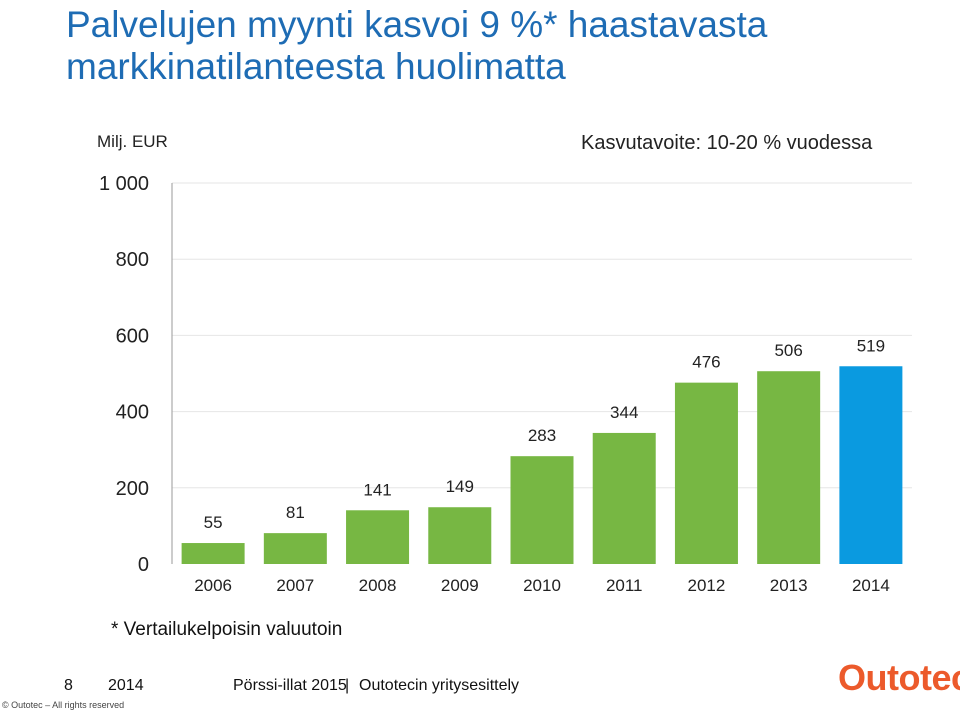  Describe the element at coordinates (624, 412) in the screenshot. I see `bar-value-label: 344` at that location.